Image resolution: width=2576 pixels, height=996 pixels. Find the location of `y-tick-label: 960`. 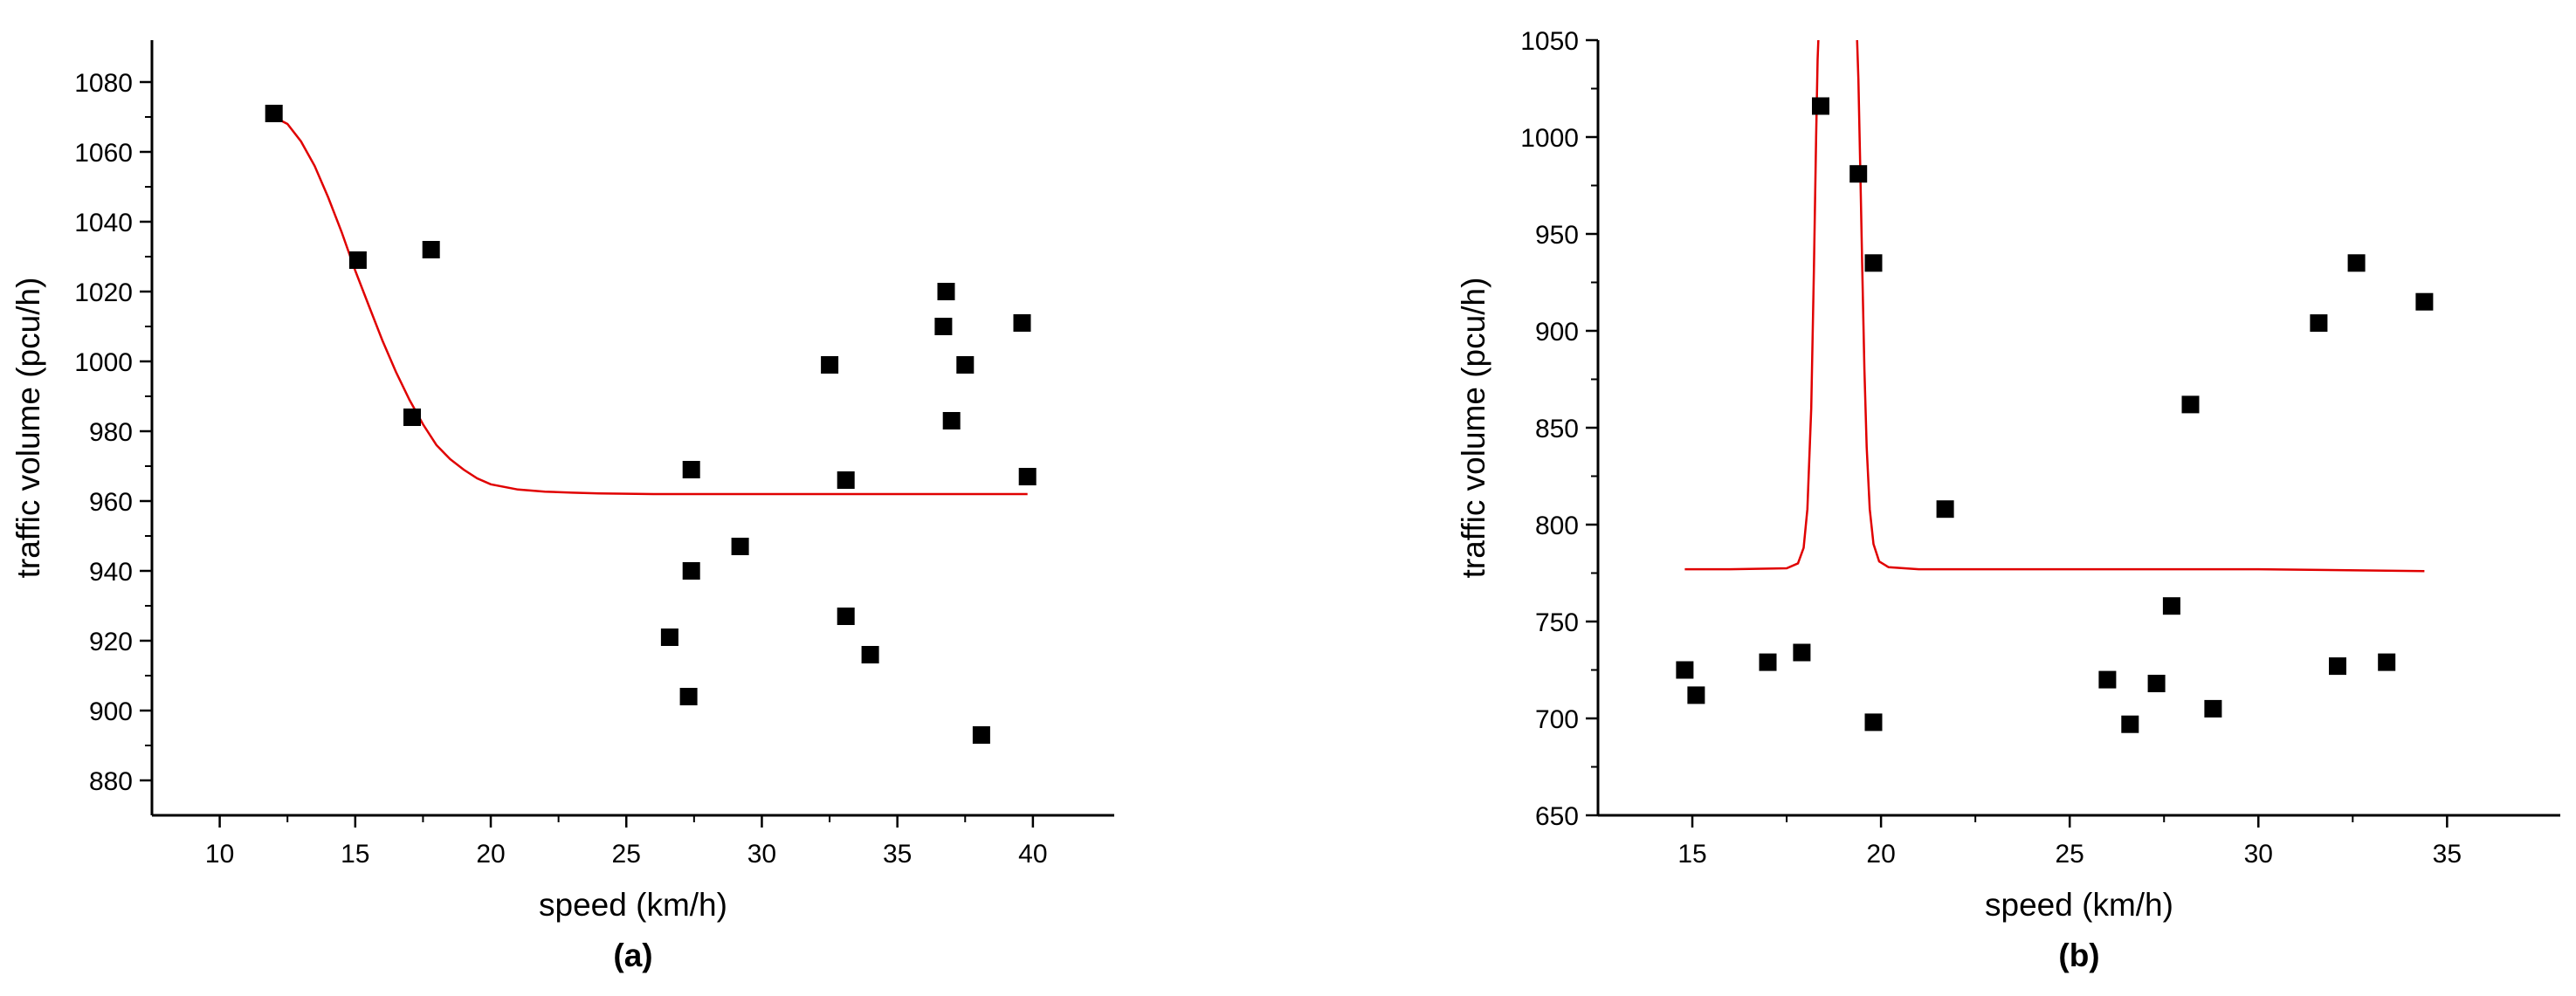

y-tick-label: 960 is located at coordinates (111, 503).